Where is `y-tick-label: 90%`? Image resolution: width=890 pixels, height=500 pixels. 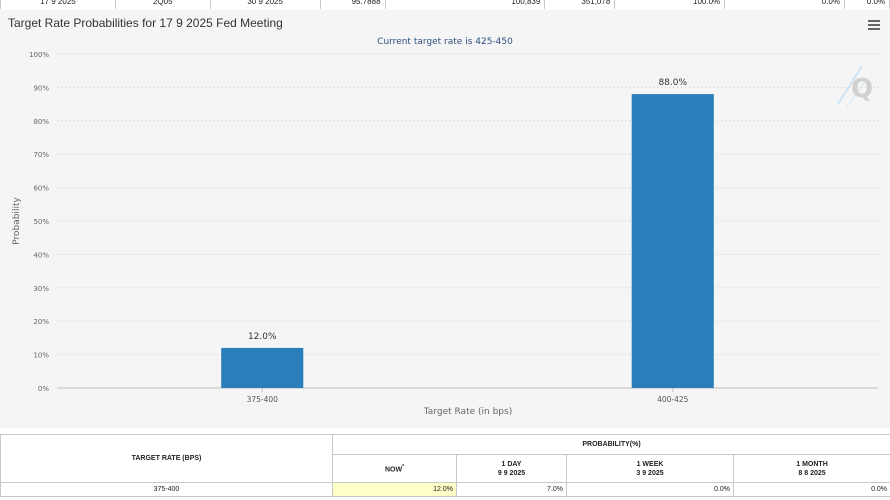 y-tick-label: 90% is located at coordinates (41, 88).